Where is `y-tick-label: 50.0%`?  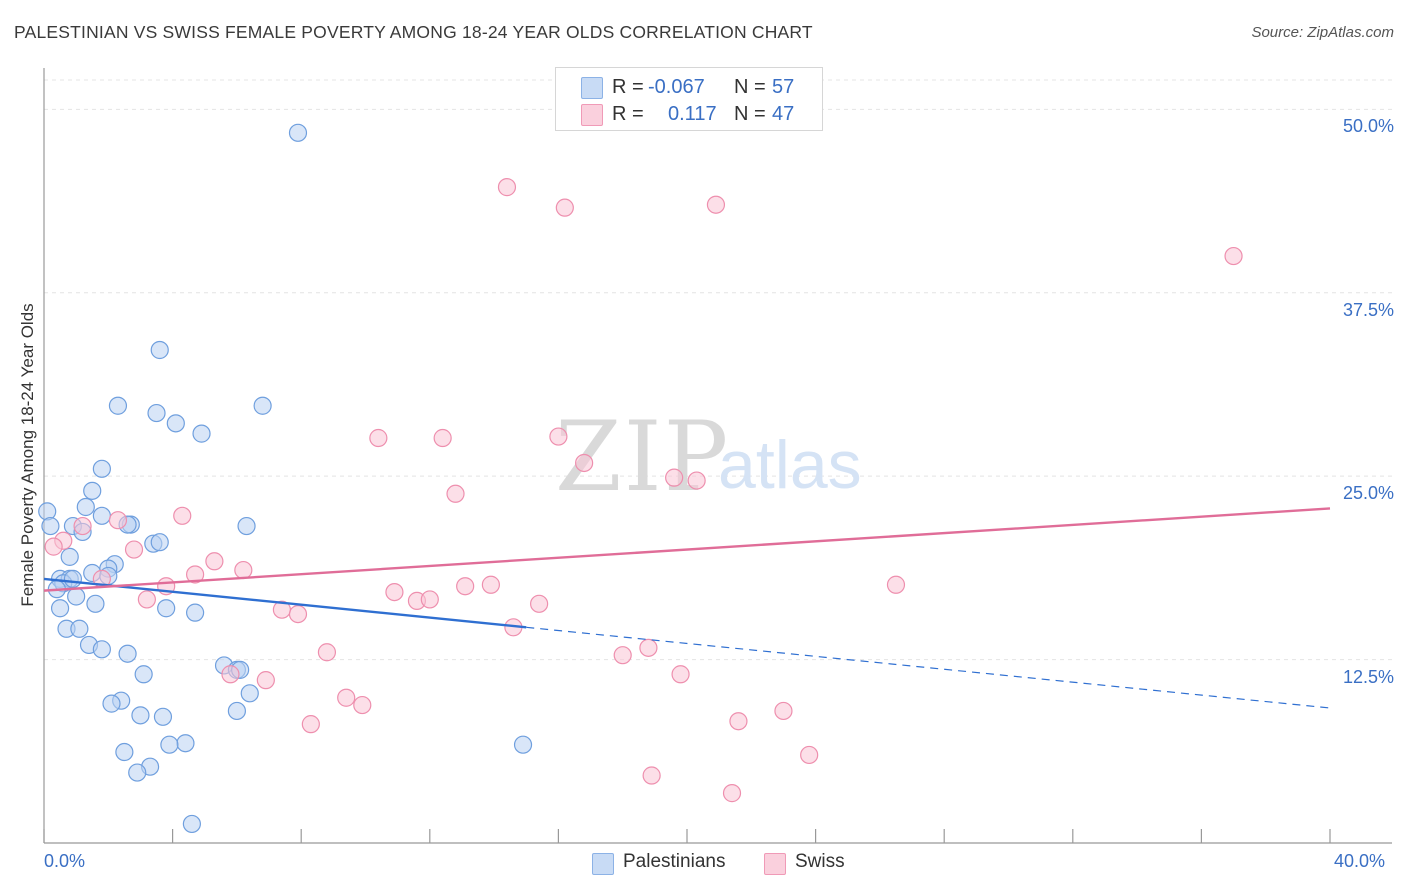
y-tick-label: 50.0% is located at coordinates (1368, 126).